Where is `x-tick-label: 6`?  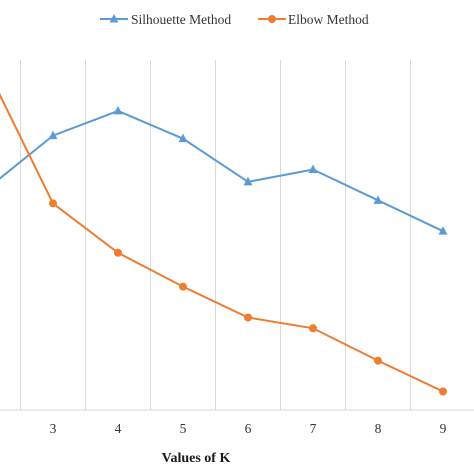
x-tick-label: 6 is located at coordinates (248, 428).